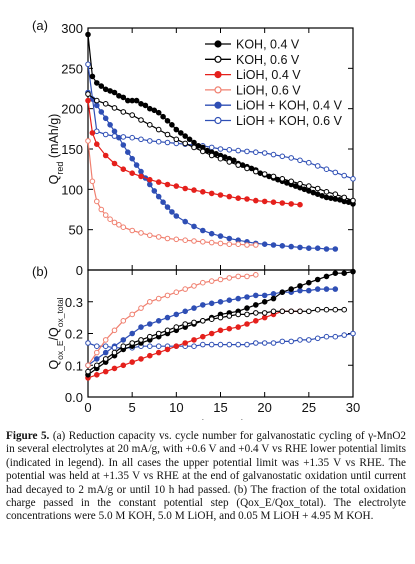  I want to click on x-tick-label: 15, so click(220, 407).